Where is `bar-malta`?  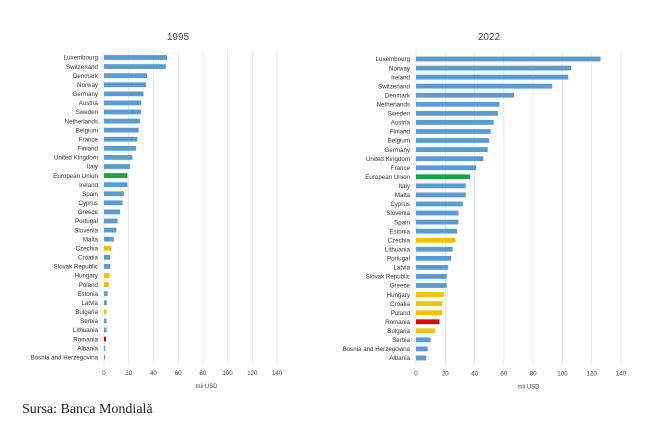
bar-malta is located at coordinates (109, 239).